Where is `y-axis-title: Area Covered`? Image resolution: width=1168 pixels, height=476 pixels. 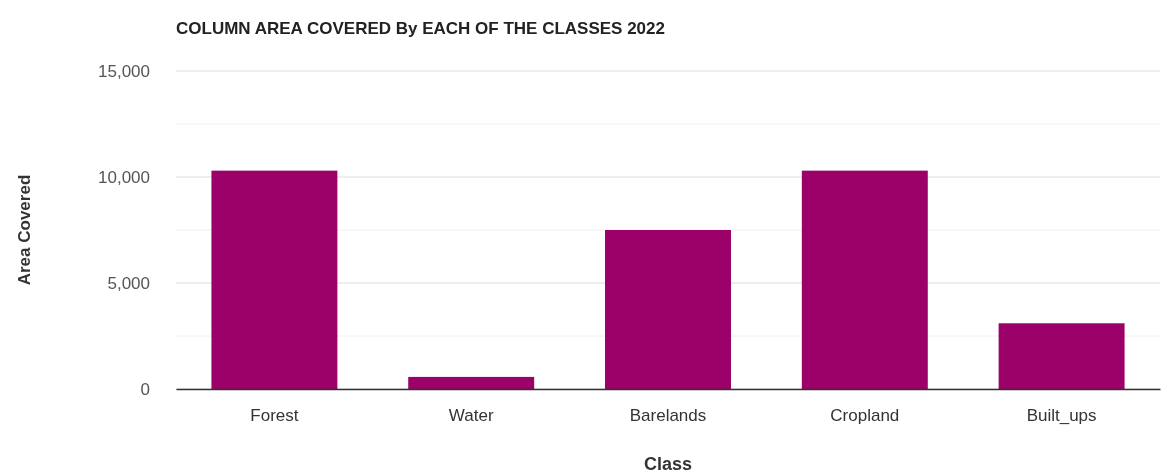 y-axis-title: Area Covered is located at coordinates (24, 230).